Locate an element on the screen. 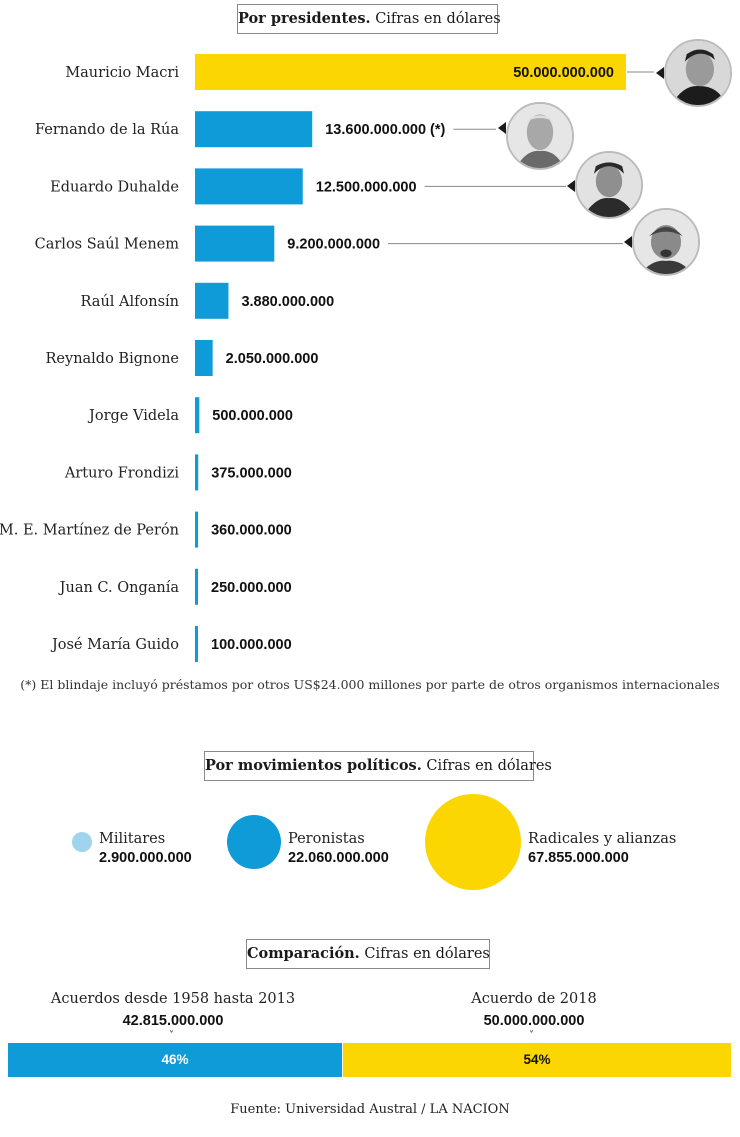  bubble-radicales is located at coordinates (473, 842).